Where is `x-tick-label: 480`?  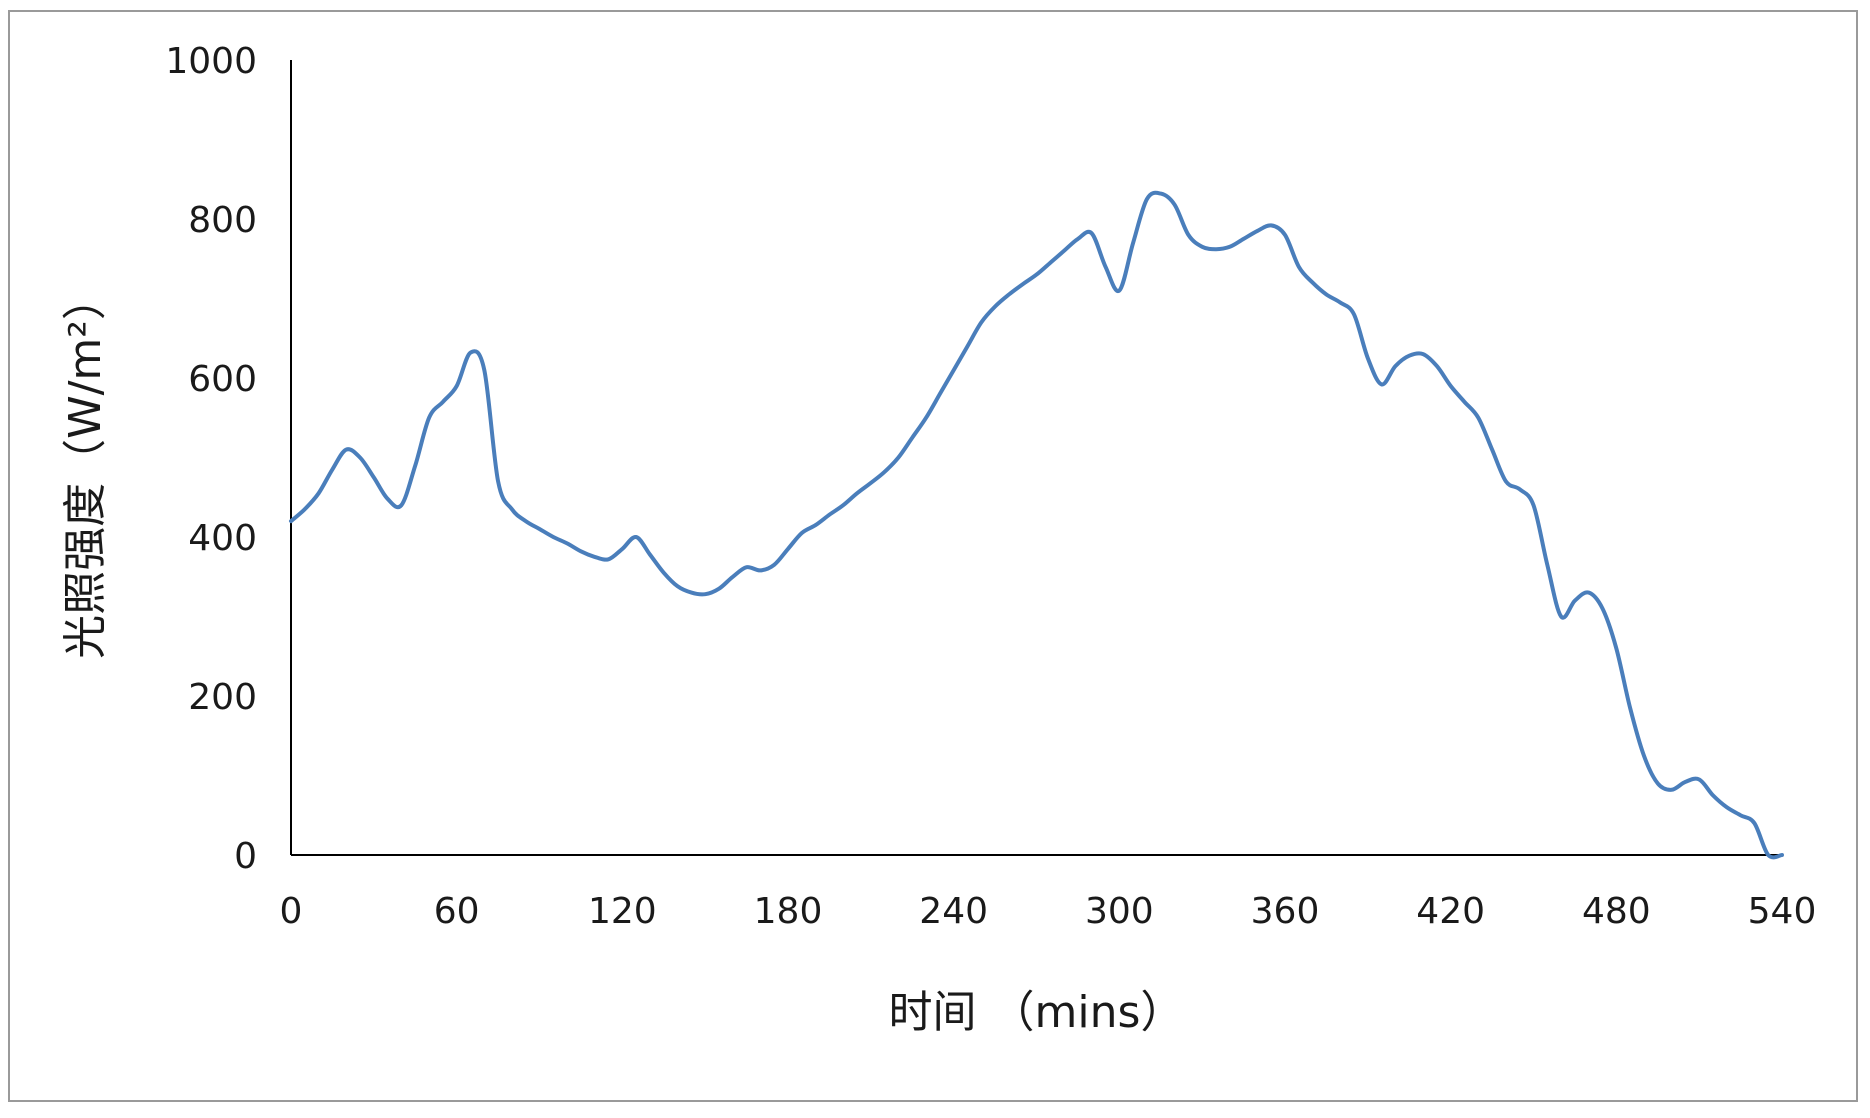 x-tick-label: 480 is located at coordinates (1616, 911).